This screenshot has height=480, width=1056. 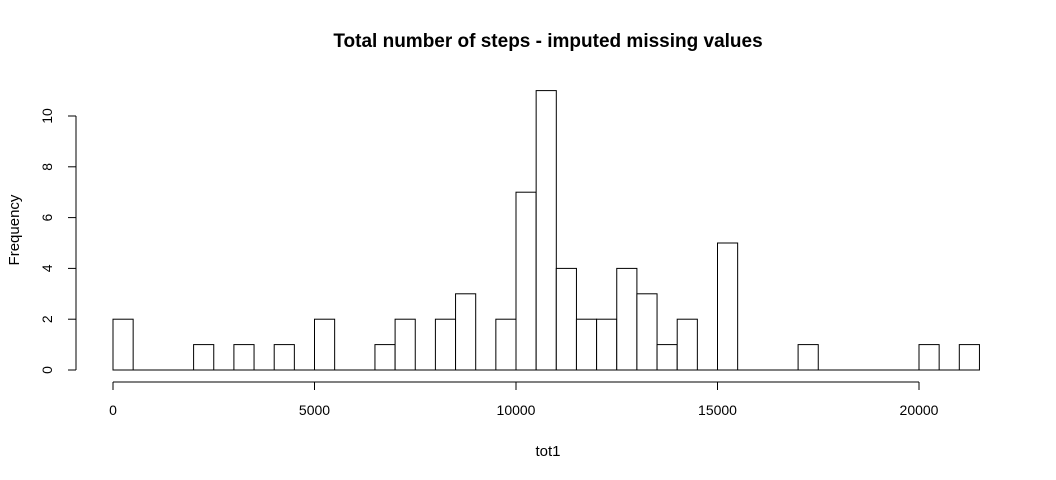 What do you see at coordinates (58, 241) in the screenshot?
I see `y-axis: 0 2 4 6 8 10` at bounding box center [58, 241].